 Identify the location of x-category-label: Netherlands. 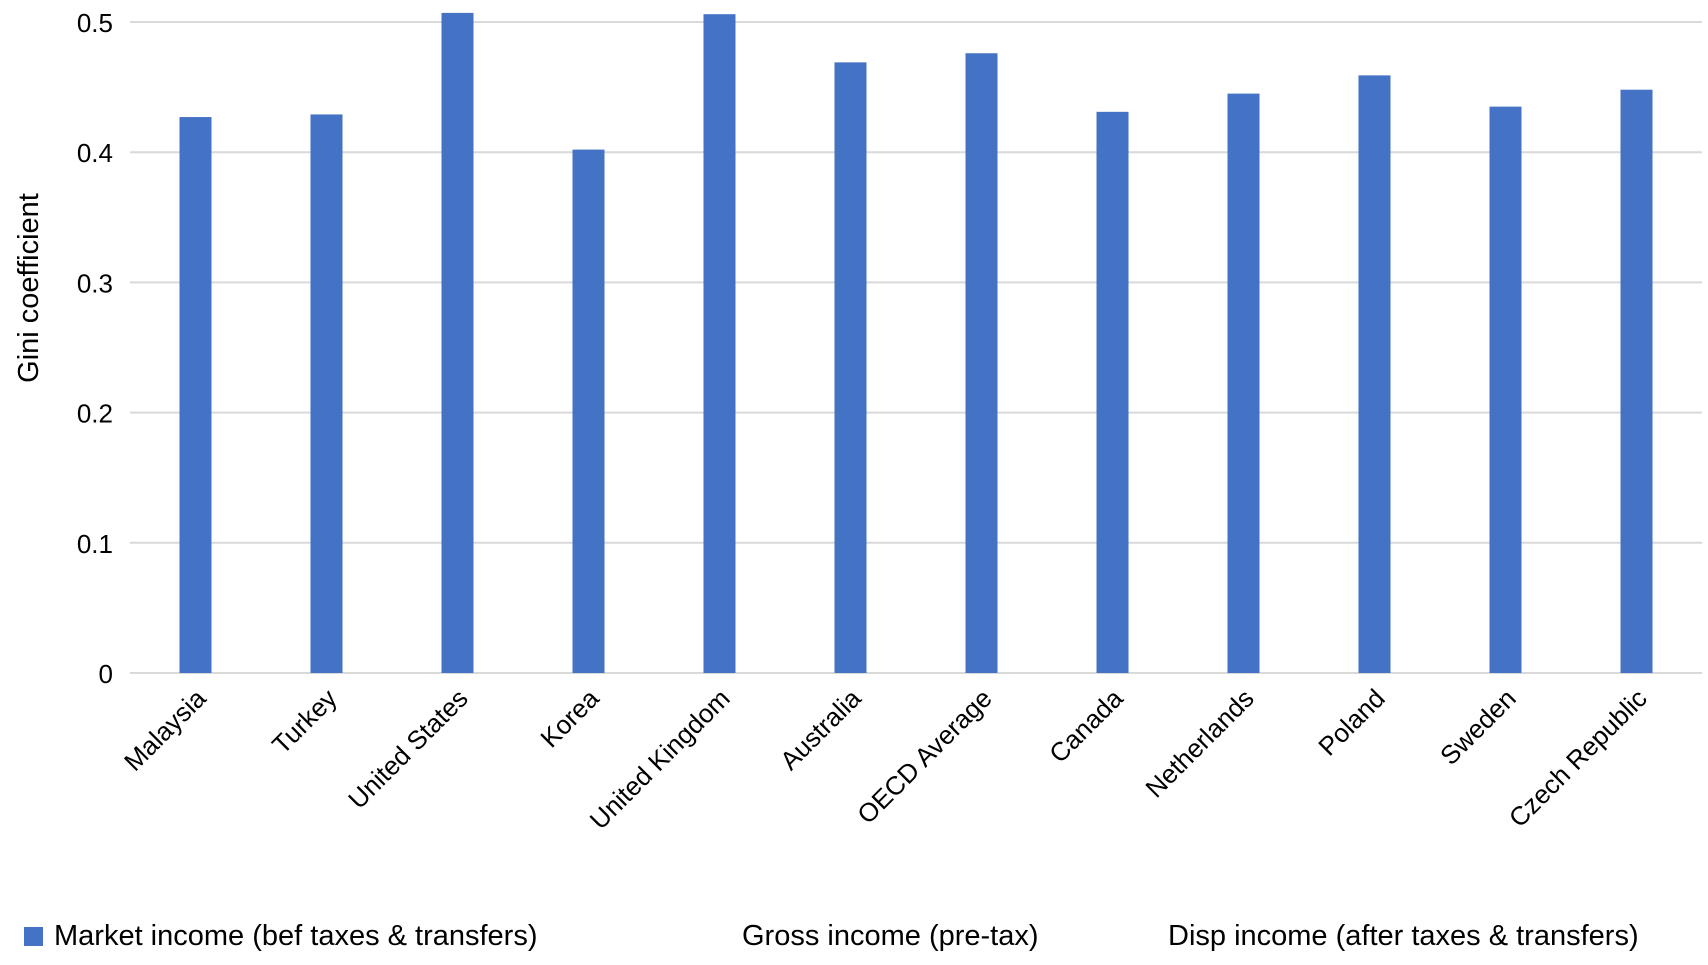
(1199, 743).